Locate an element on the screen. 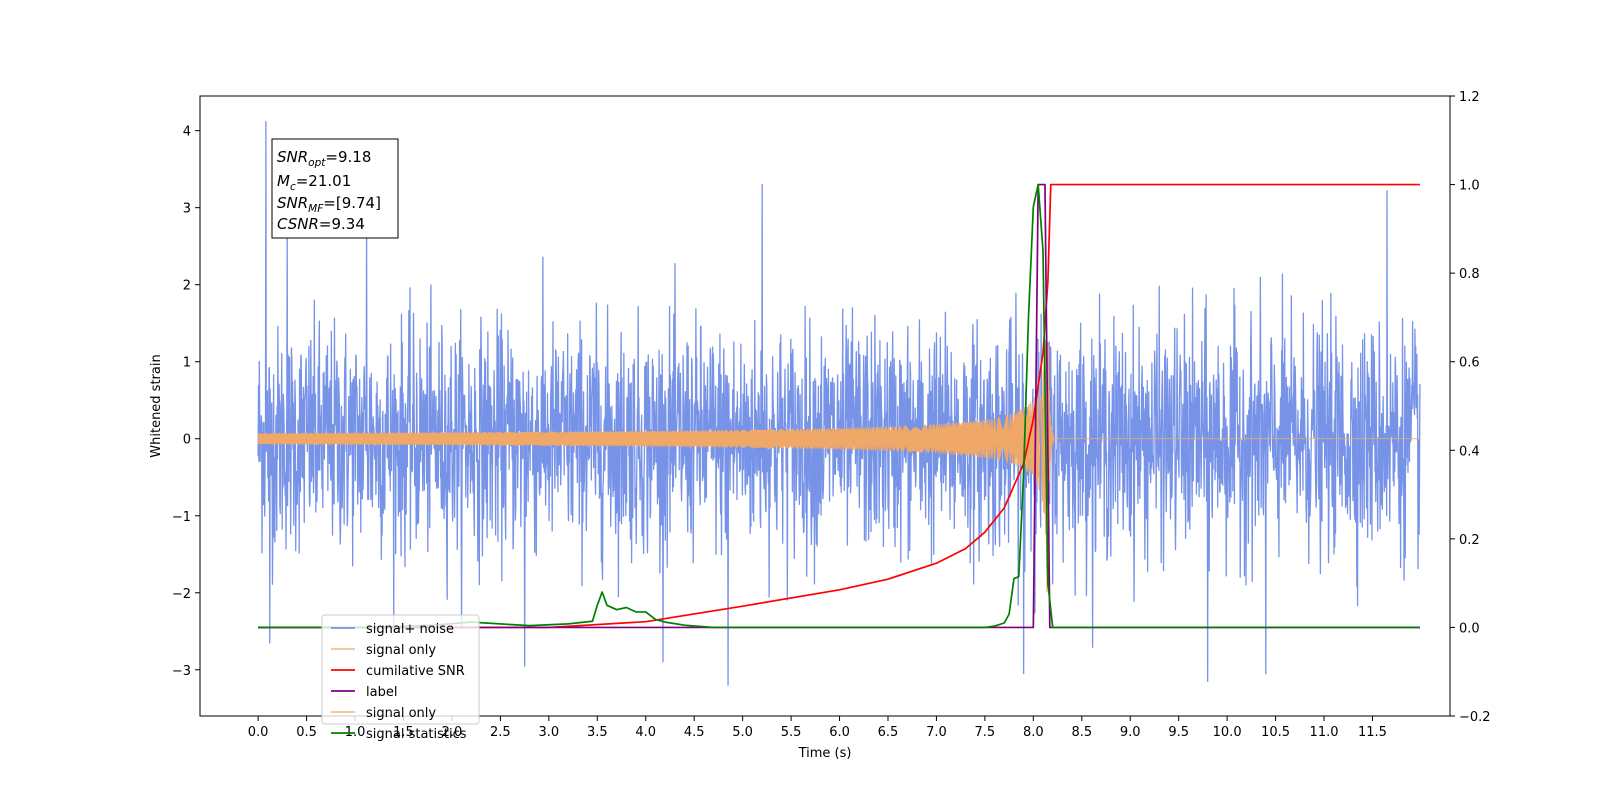  y2-tick: −0.2 is located at coordinates (1470, 717).